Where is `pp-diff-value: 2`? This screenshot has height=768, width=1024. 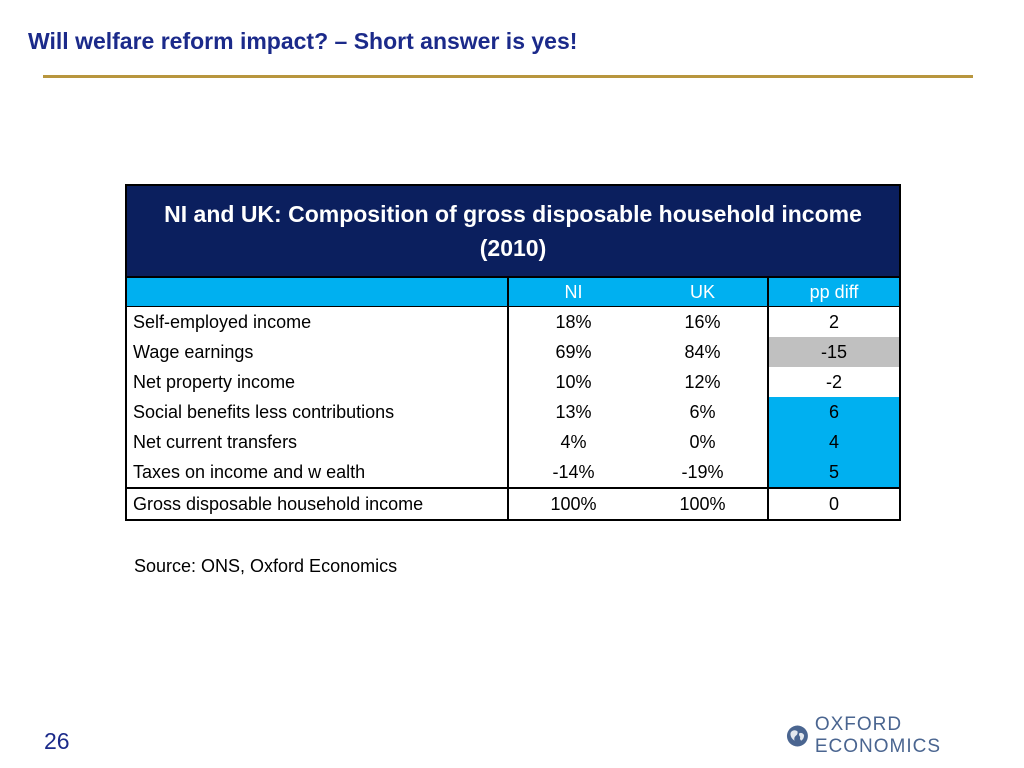
pp-diff-value: 2 is located at coordinates (834, 321).